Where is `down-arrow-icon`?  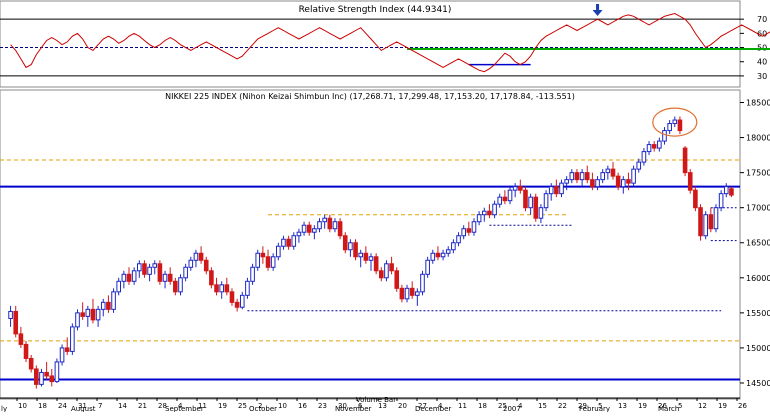 down-arrow-icon is located at coordinates (597, 13).